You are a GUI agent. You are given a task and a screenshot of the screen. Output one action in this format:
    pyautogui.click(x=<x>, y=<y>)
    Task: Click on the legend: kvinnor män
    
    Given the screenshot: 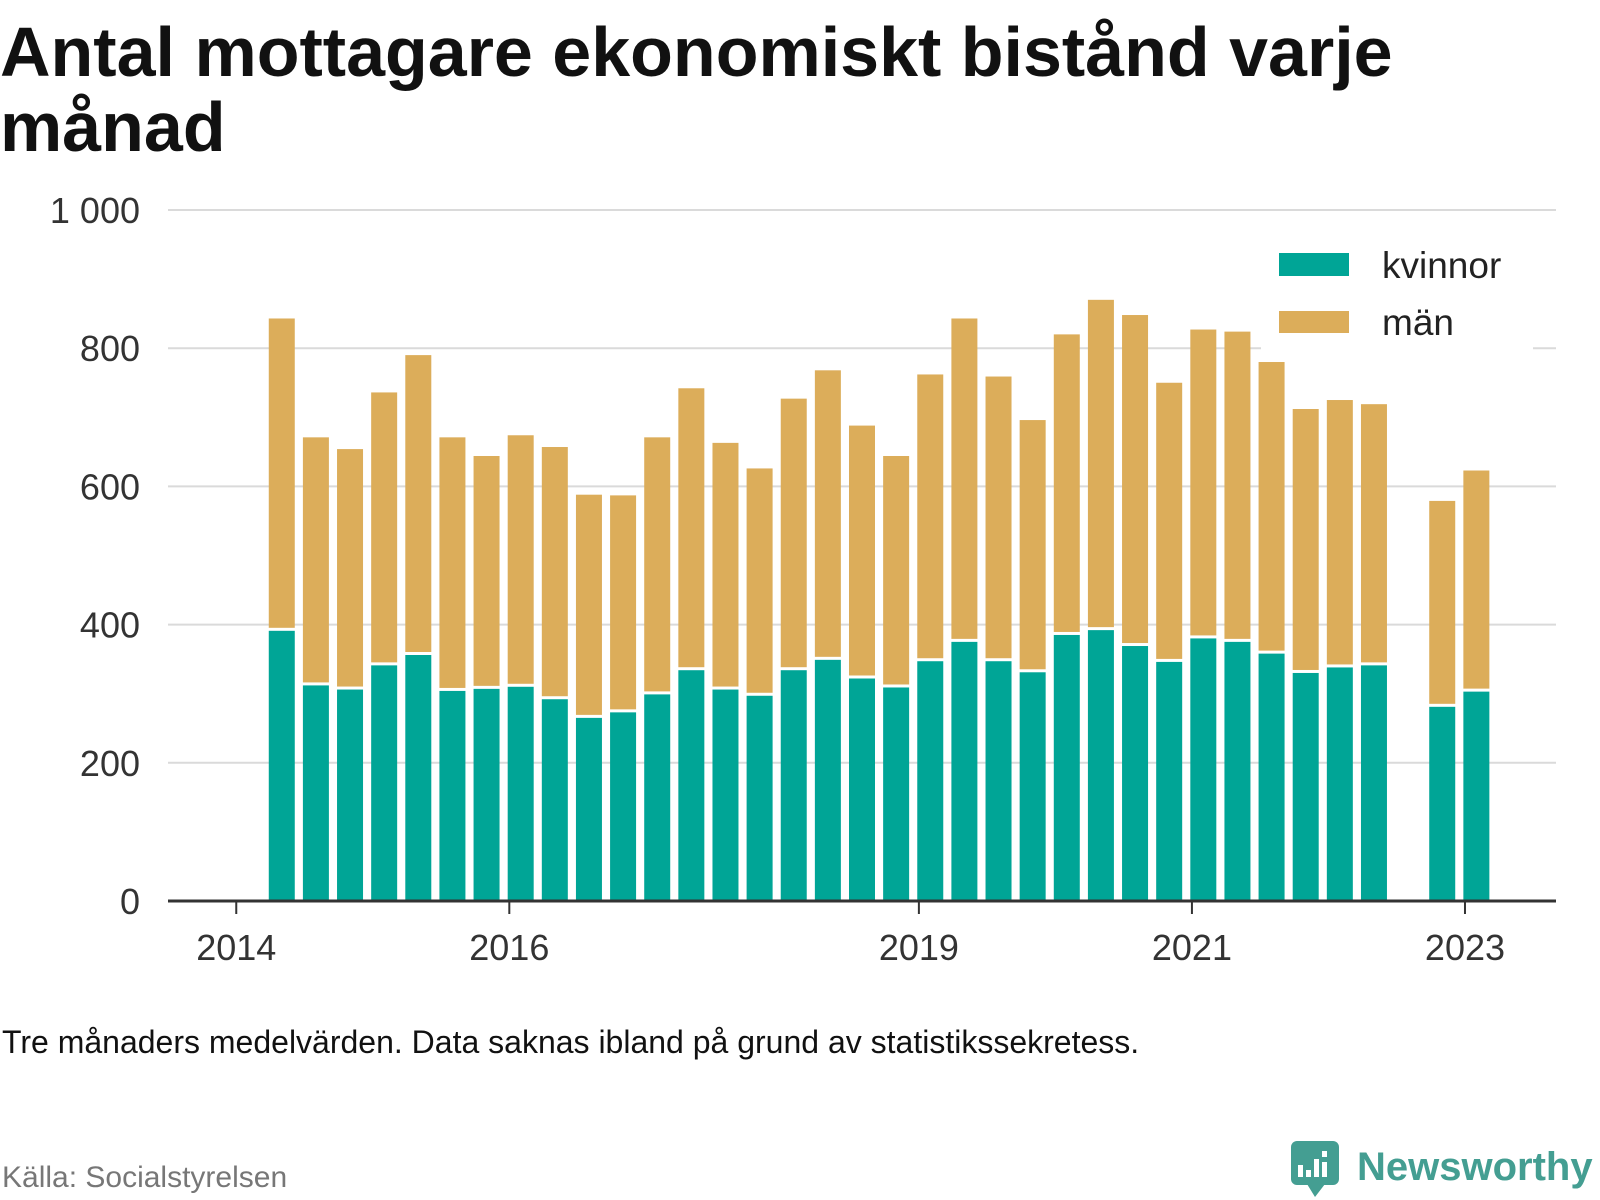 What is the action you would take?
    pyautogui.click(x=1397, y=294)
    